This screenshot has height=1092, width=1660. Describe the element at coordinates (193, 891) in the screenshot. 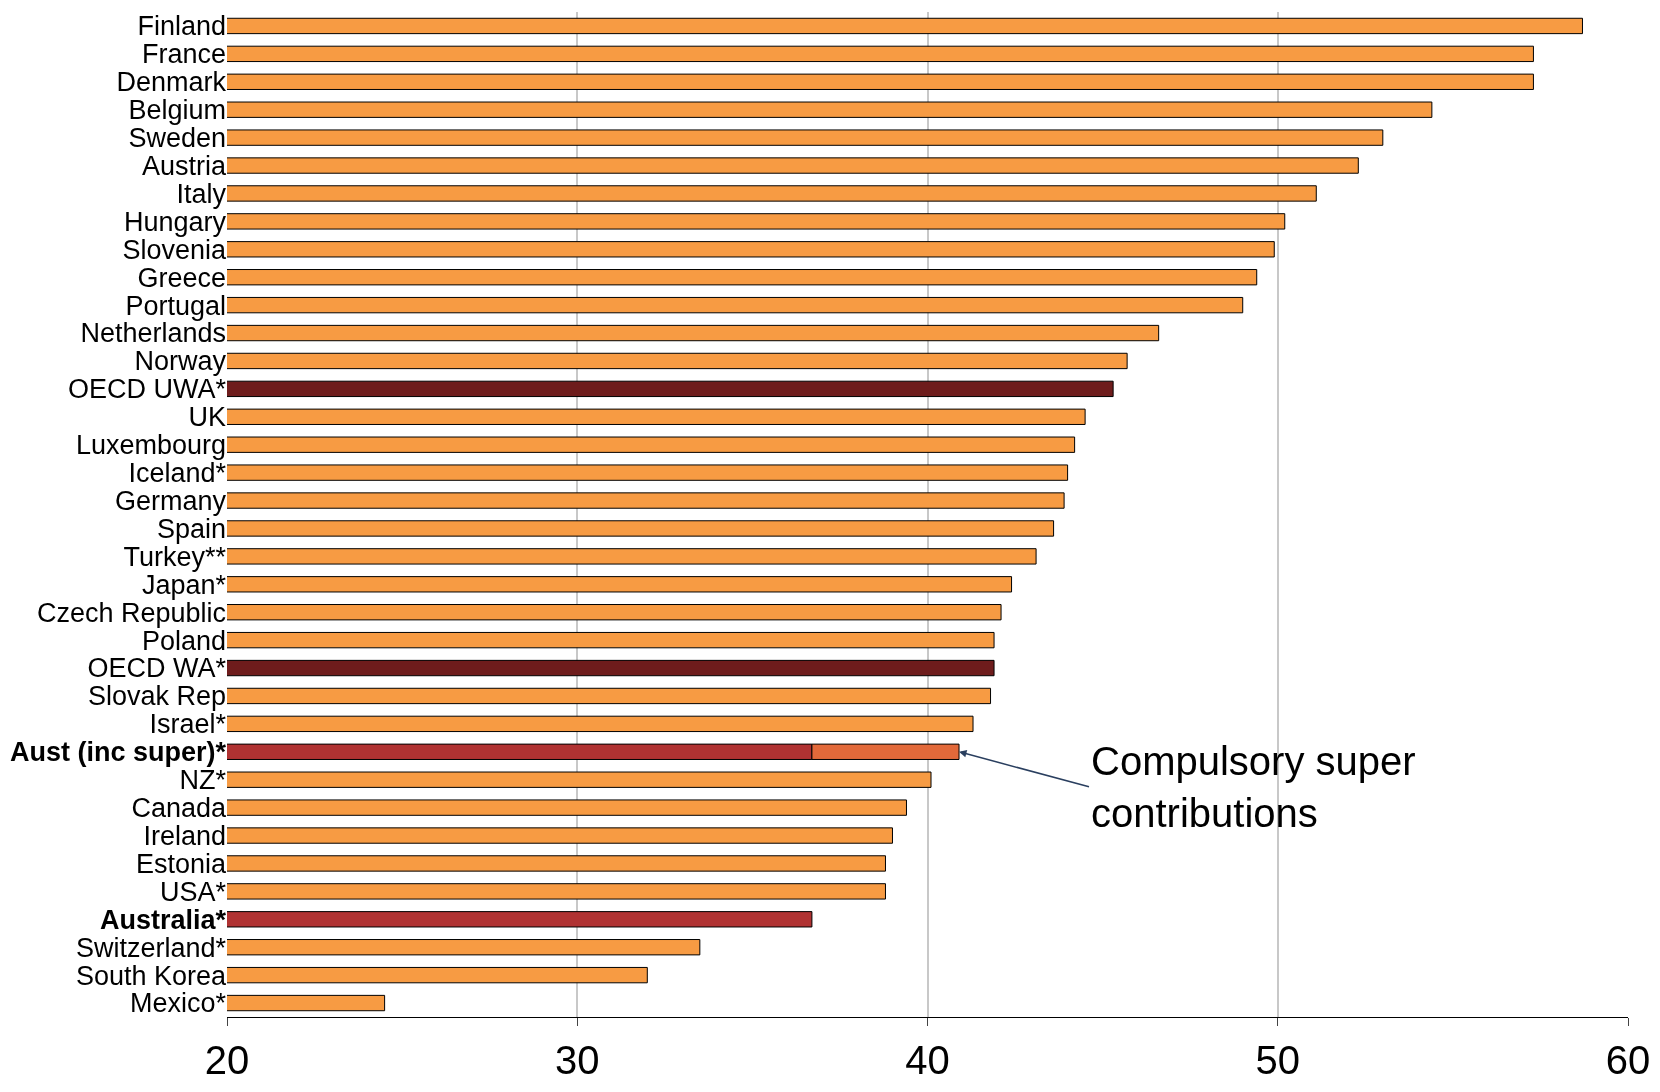

I see `y-tick-label: USA*` at that location.